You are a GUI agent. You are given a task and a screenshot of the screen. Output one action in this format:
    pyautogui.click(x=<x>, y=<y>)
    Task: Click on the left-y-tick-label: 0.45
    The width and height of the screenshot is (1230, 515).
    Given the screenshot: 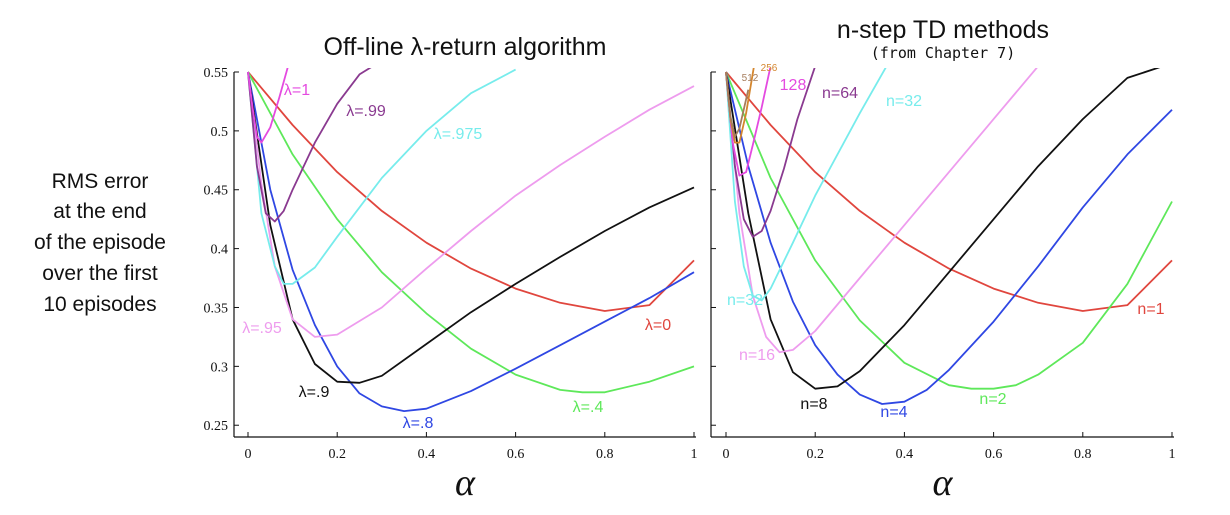 What is the action you would take?
    pyautogui.click(x=216, y=191)
    